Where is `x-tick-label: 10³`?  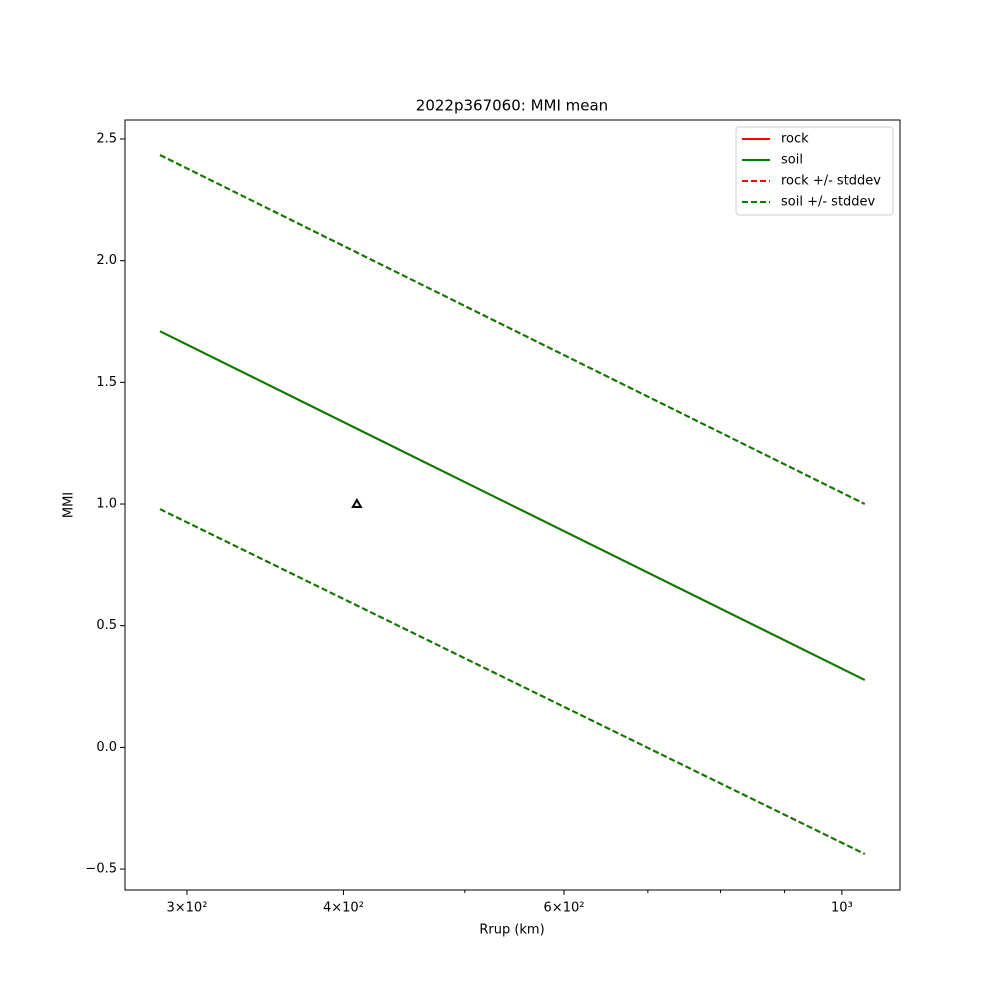 x-tick-label: 10³ is located at coordinates (842, 908).